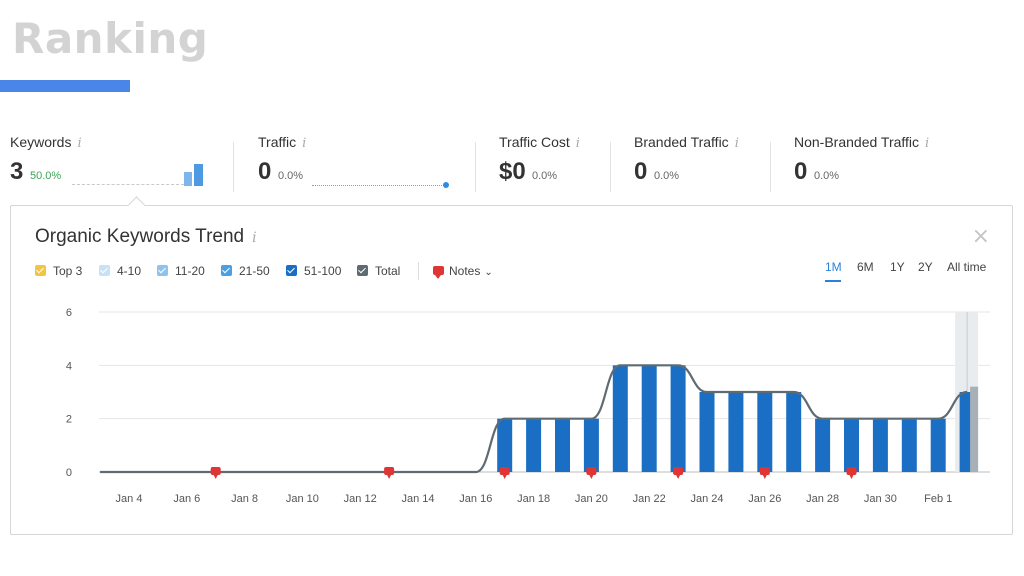 This screenshot has width=1024, height=576. What do you see at coordinates (980, 236) in the screenshot?
I see `close-icon: ×` at bounding box center [980, 236].